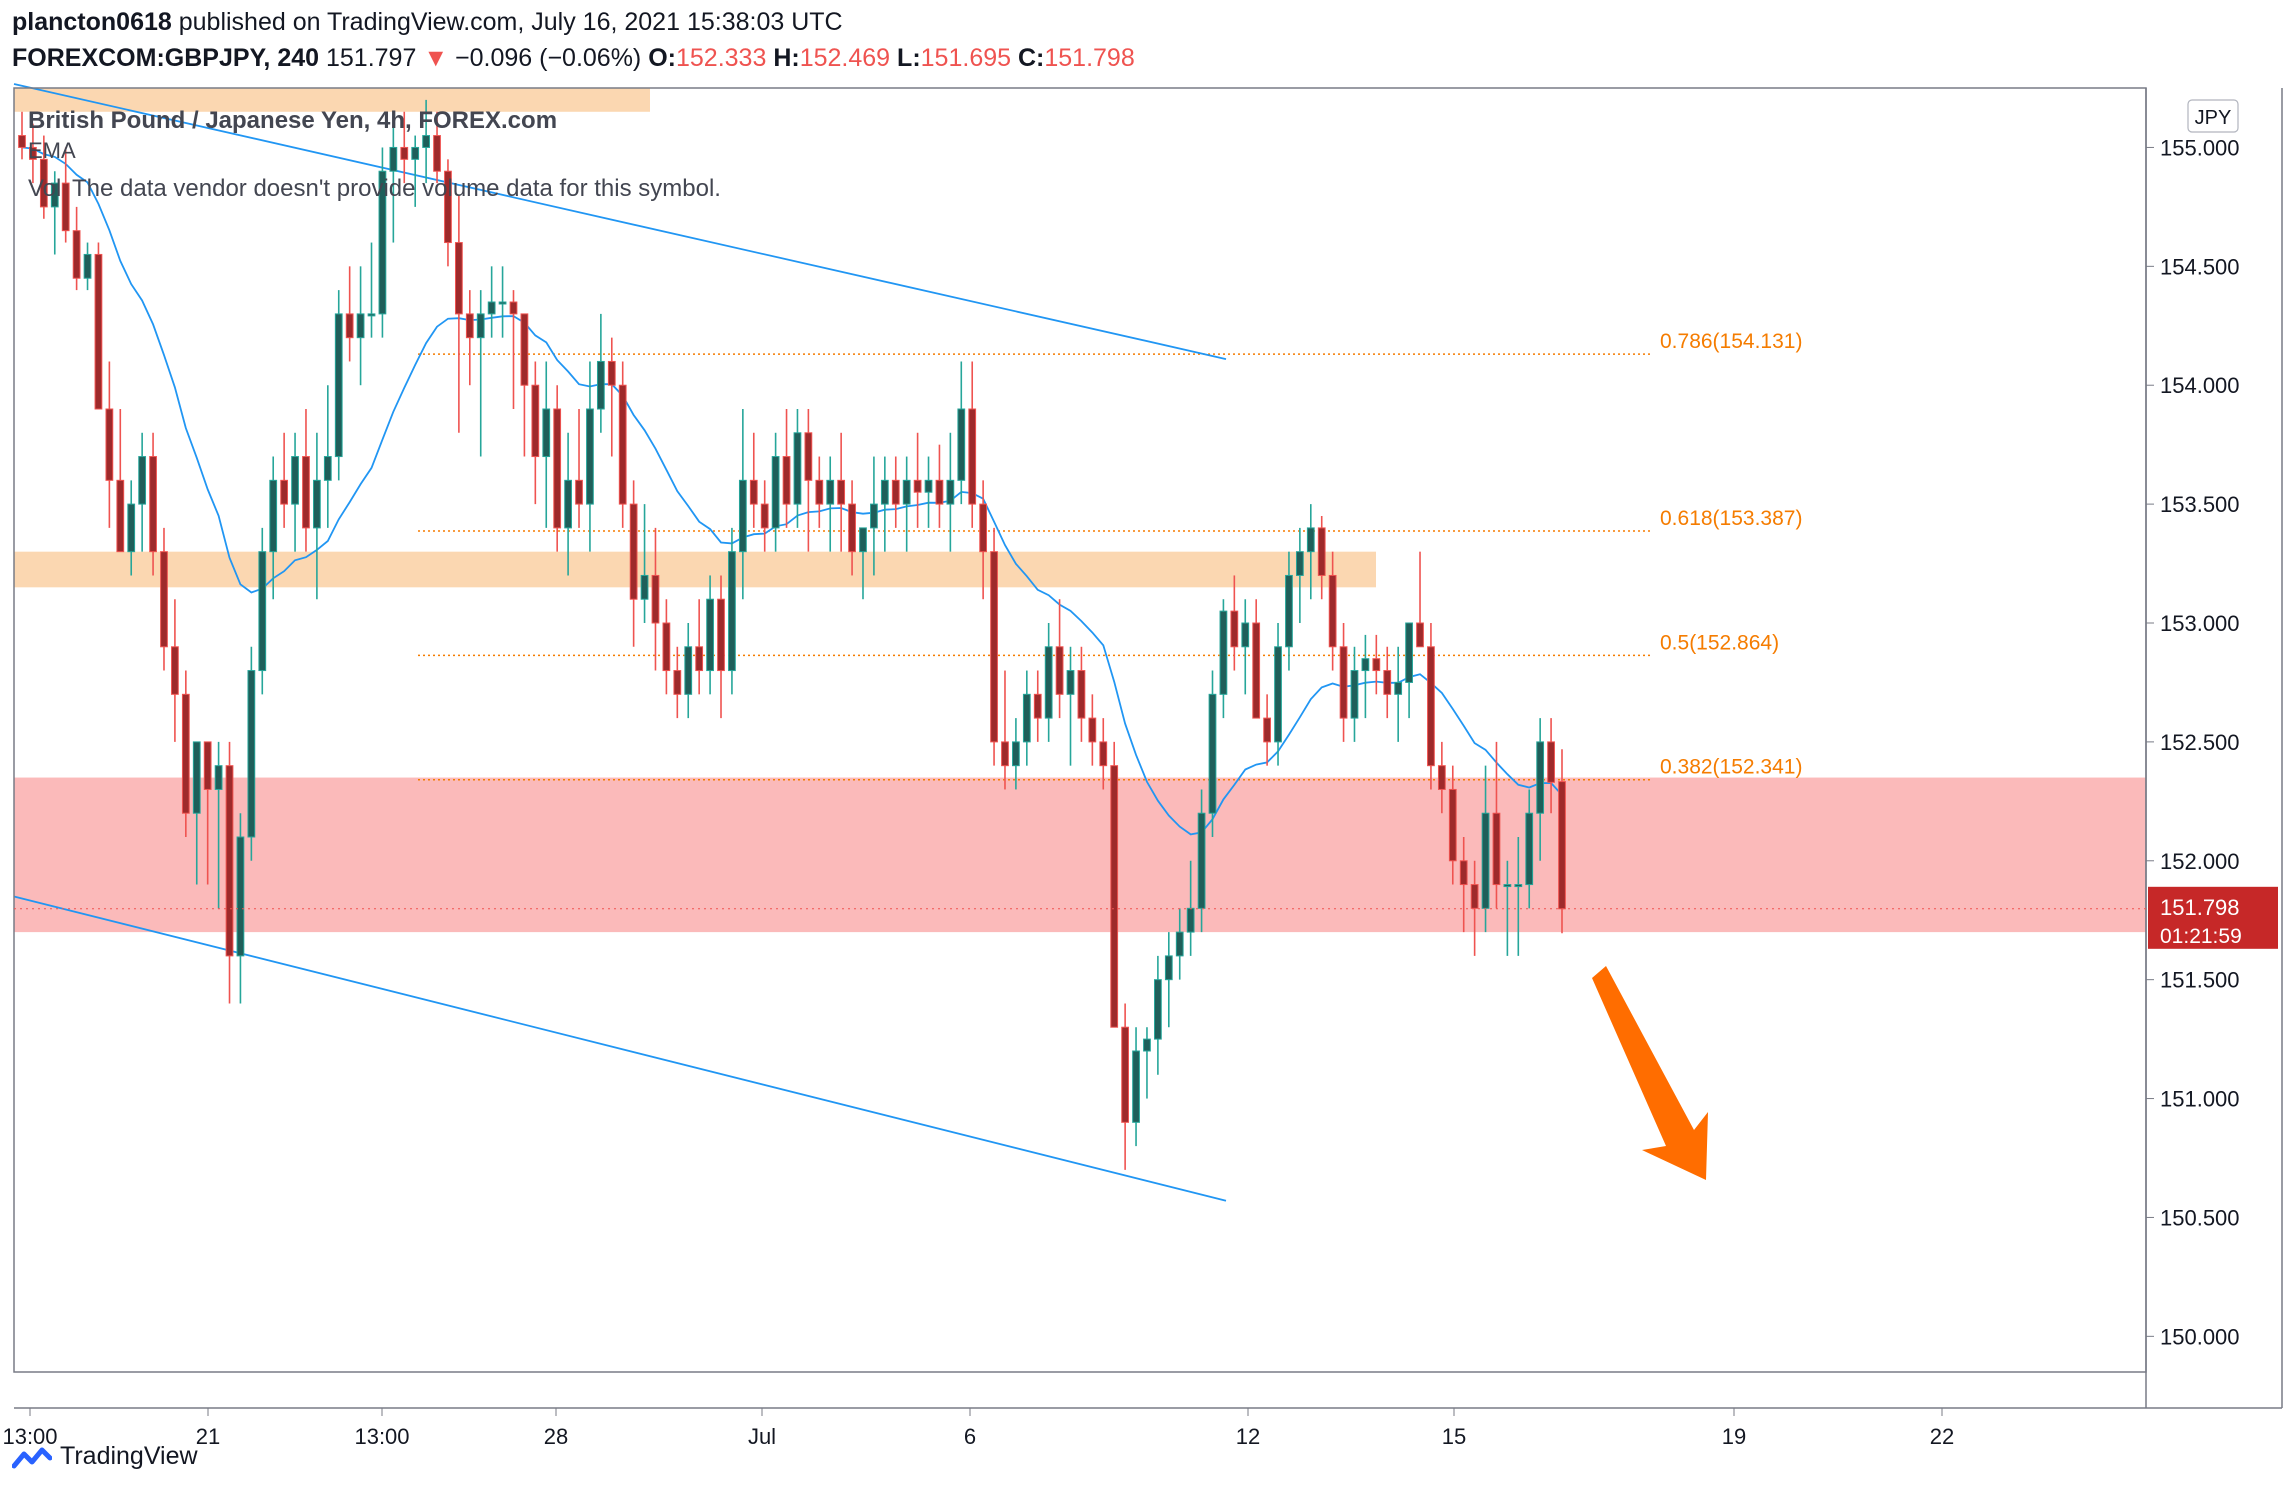 Image resolution: width=2294 pixels, height=1498 pixels. What do you see at coordinates (2200, 1336) in the screenshot?
I see `y-tick-label: 150.000` at bounding box center [2200, 1336].